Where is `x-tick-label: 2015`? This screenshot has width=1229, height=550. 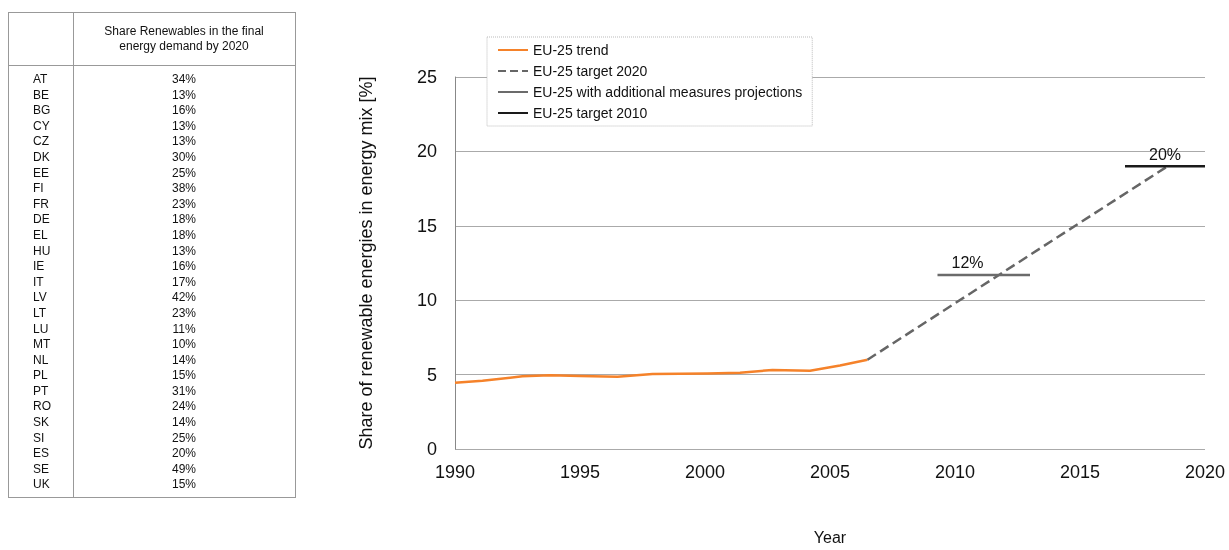 x-tick-label: 2015 is located at coordinates (1080, 472).